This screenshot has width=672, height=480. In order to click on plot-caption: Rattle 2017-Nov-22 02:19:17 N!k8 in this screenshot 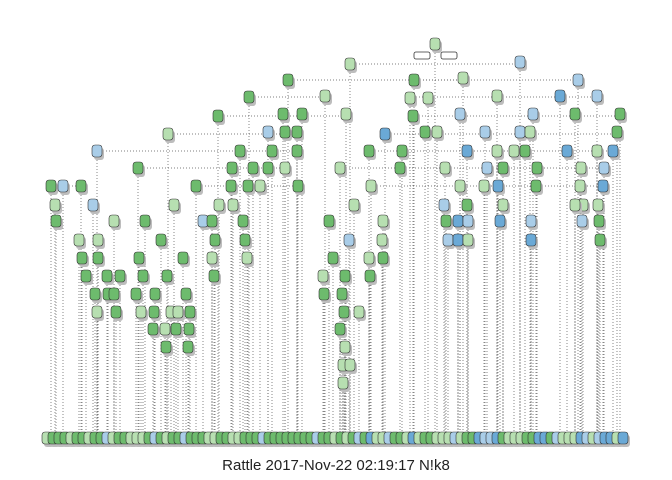, I will do `click(336, 465)`.